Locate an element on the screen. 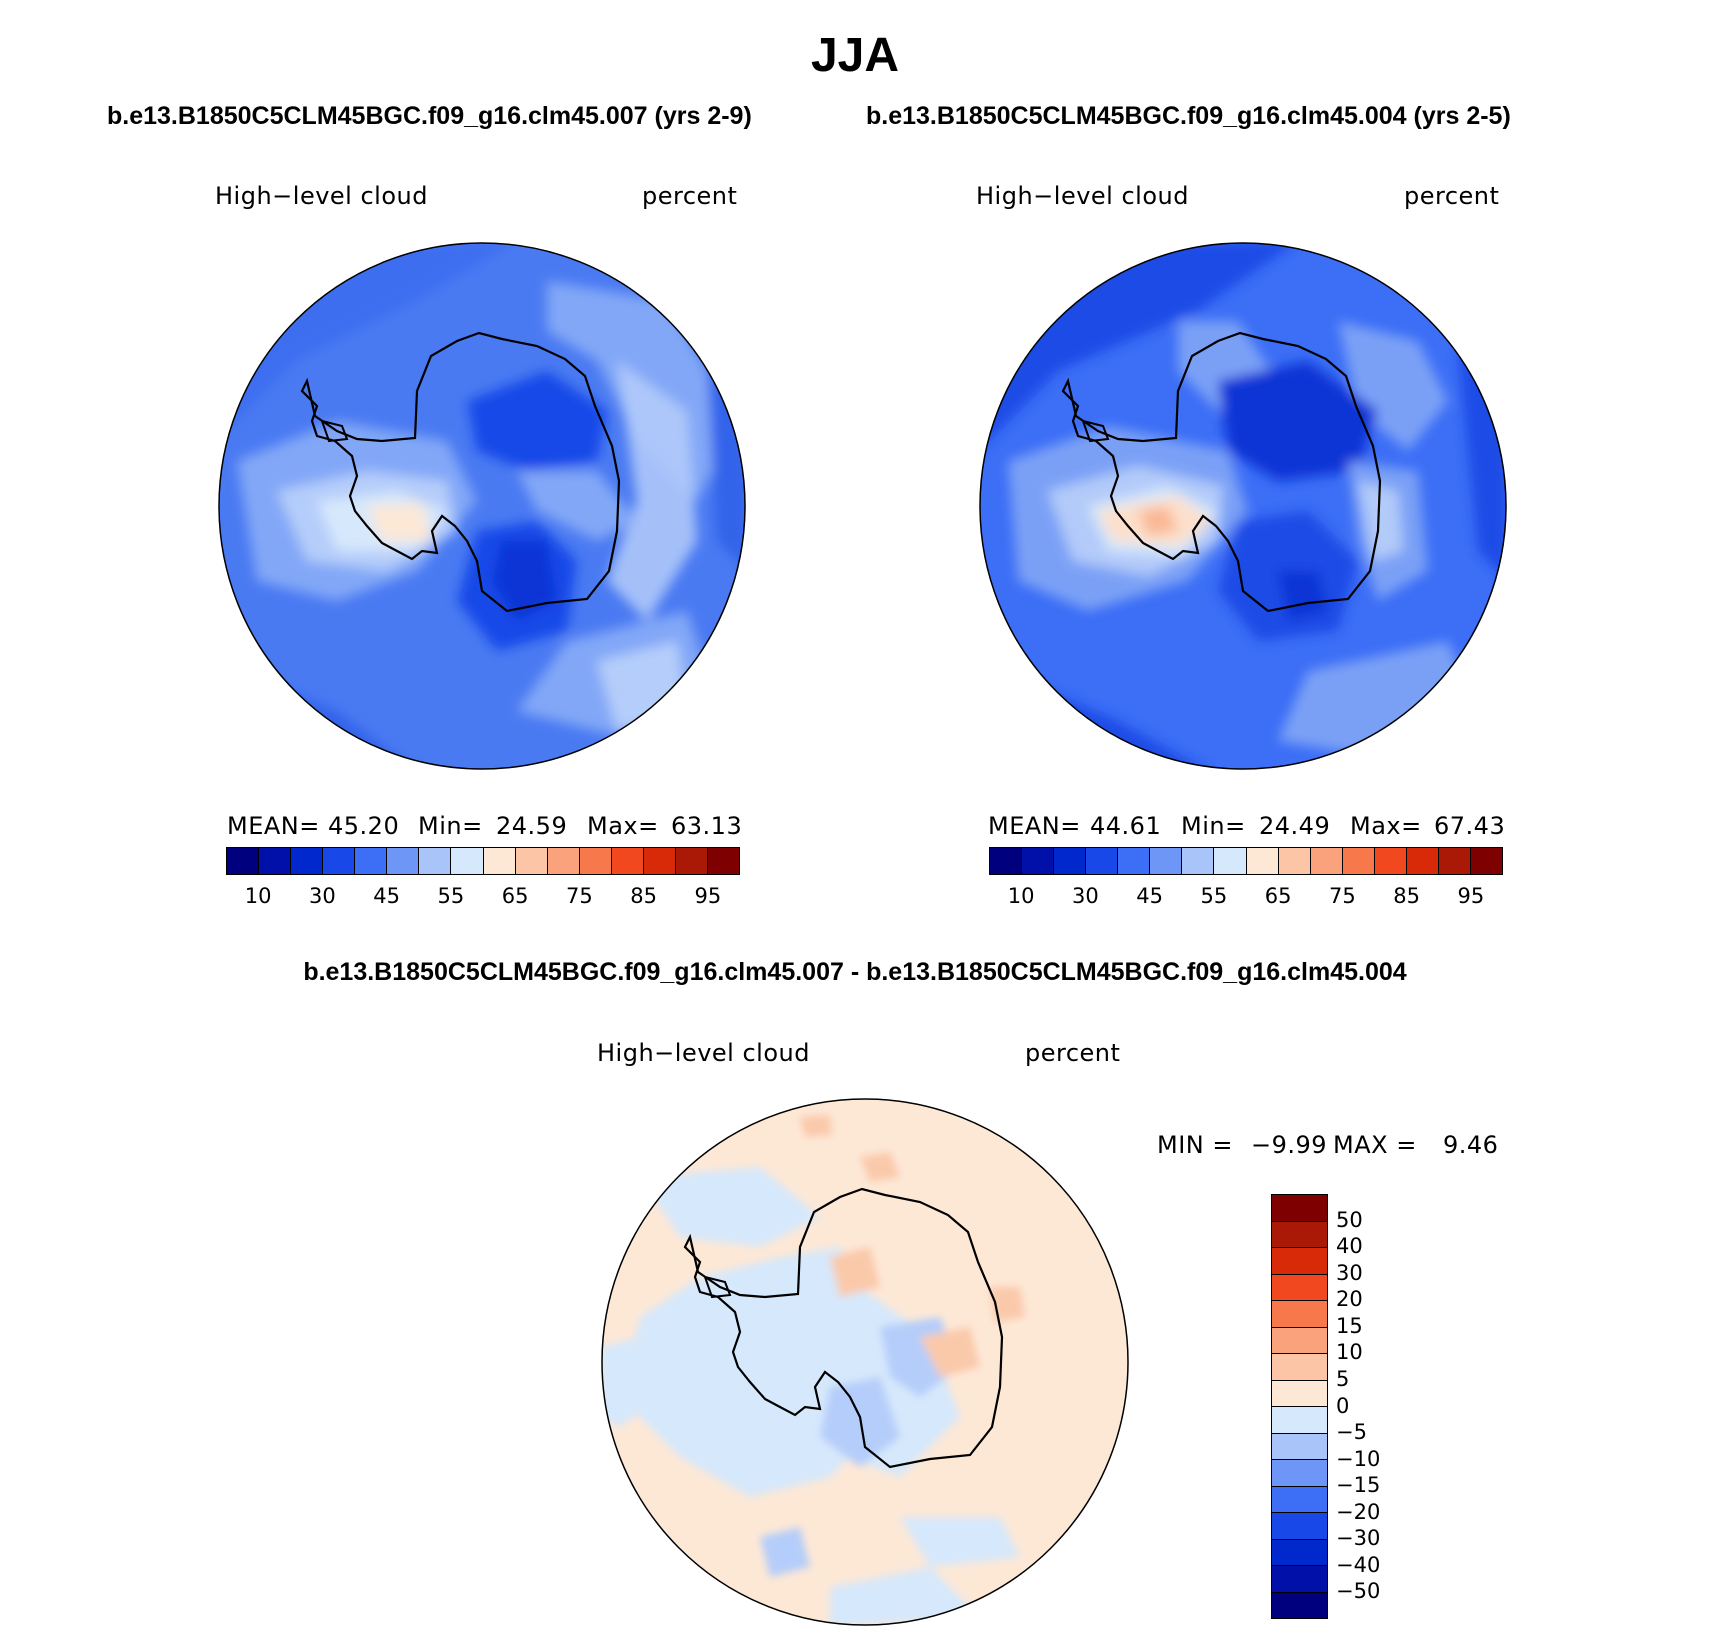  figure-title: JJA is located at coordinates (855, 55).